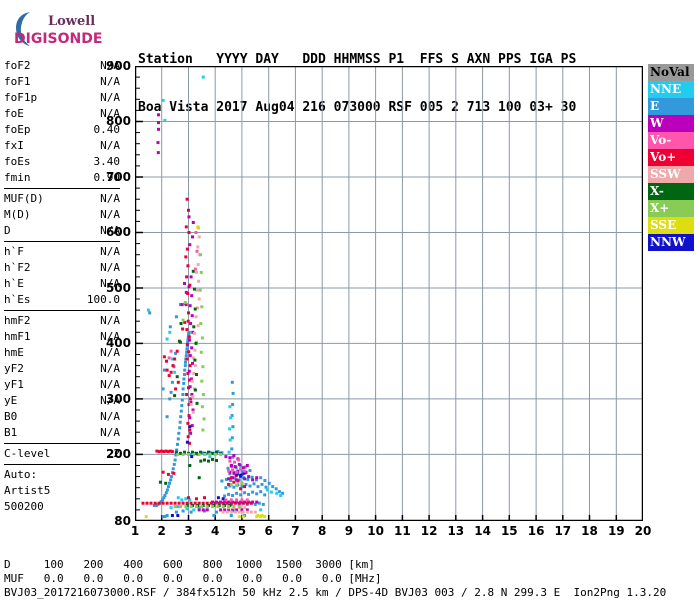  What do you see at coordinates (14, 113) in the screenshot?
I see `param-name: foE` at bounding box center [14, 113].